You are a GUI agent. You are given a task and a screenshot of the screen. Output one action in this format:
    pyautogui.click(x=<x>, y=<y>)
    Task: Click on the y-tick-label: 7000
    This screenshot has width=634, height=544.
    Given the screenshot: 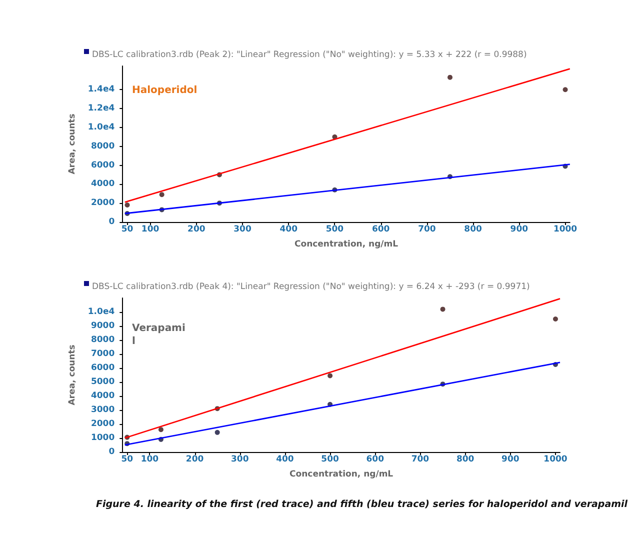 What is the action you would take?
    pyautogui.click(x=102, y=354)
    